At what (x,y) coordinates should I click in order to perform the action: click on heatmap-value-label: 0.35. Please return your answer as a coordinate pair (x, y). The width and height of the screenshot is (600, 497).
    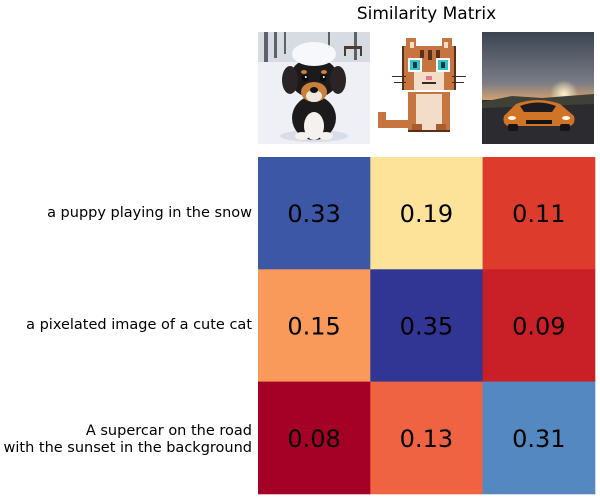
    Looking at the image, I should click on (426, 326).